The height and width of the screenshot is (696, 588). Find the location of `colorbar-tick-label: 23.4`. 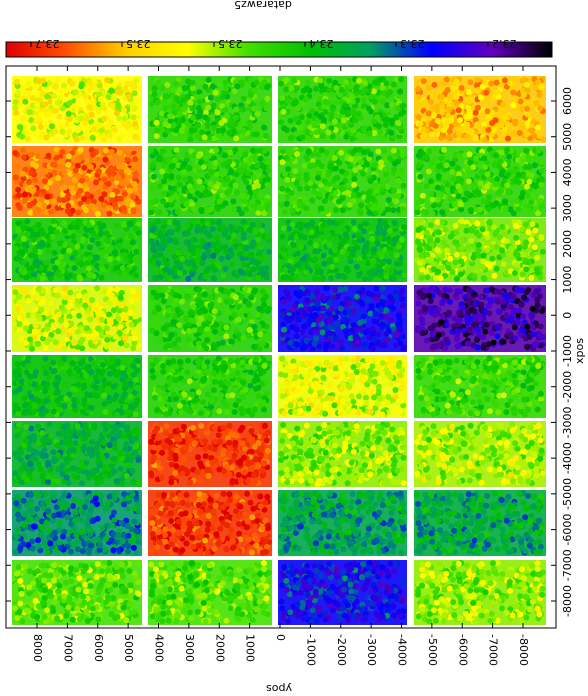

colorbar-tick-label: 23.4 is located at coordinates (321, 43).